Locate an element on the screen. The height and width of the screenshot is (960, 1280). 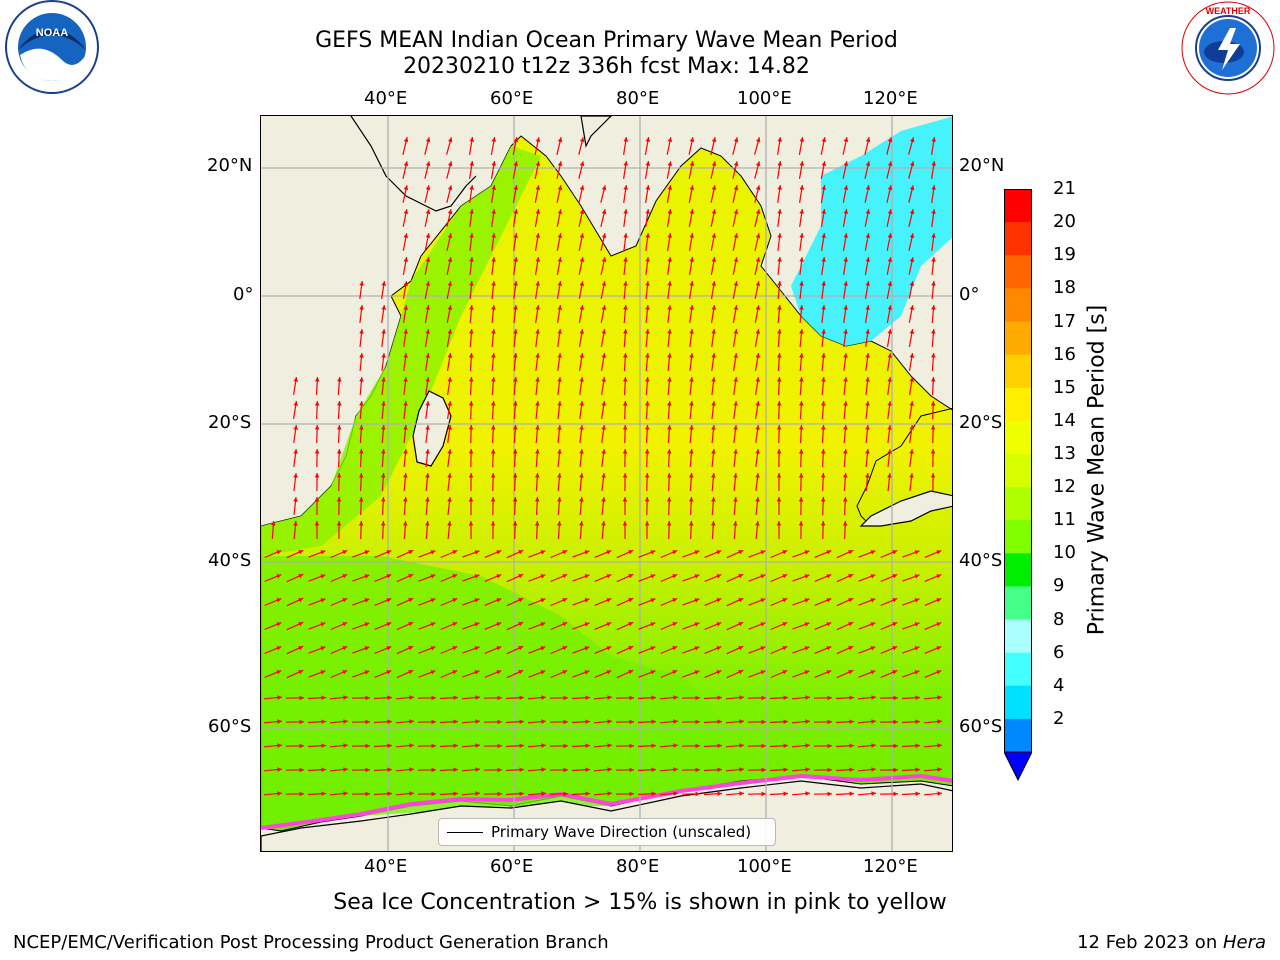
lon-label-top-60e: 60°E is located at coordinates (512, 98).